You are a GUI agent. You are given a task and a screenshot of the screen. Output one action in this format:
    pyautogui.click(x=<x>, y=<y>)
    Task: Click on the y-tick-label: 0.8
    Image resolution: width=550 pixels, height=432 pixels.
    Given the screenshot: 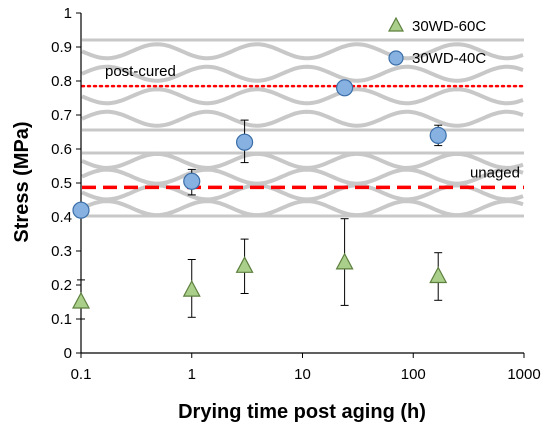 What is the action you would take?
    pyautogui.click(x=61, y=81)
    